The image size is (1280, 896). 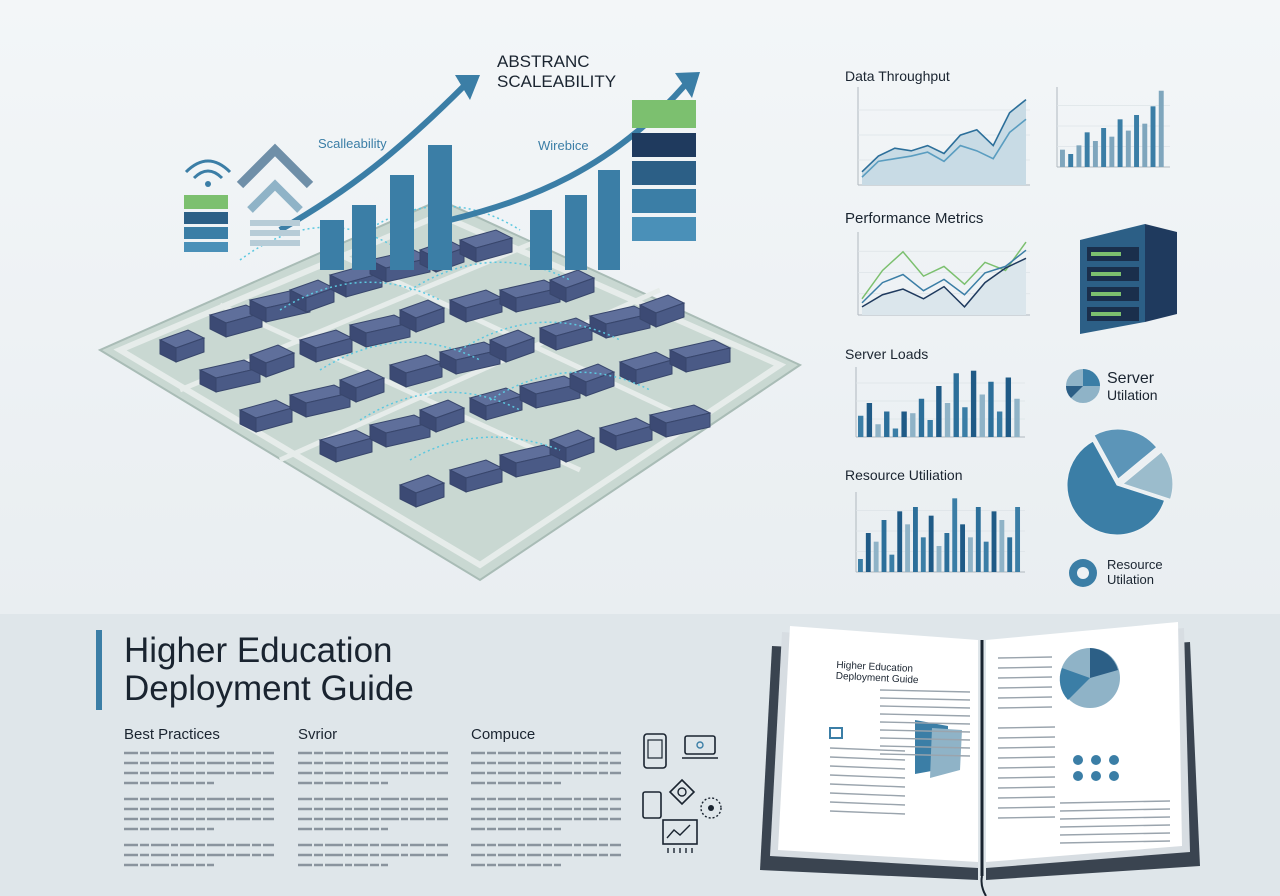 I want to click on phone-icon, so click(x=652, y=805).